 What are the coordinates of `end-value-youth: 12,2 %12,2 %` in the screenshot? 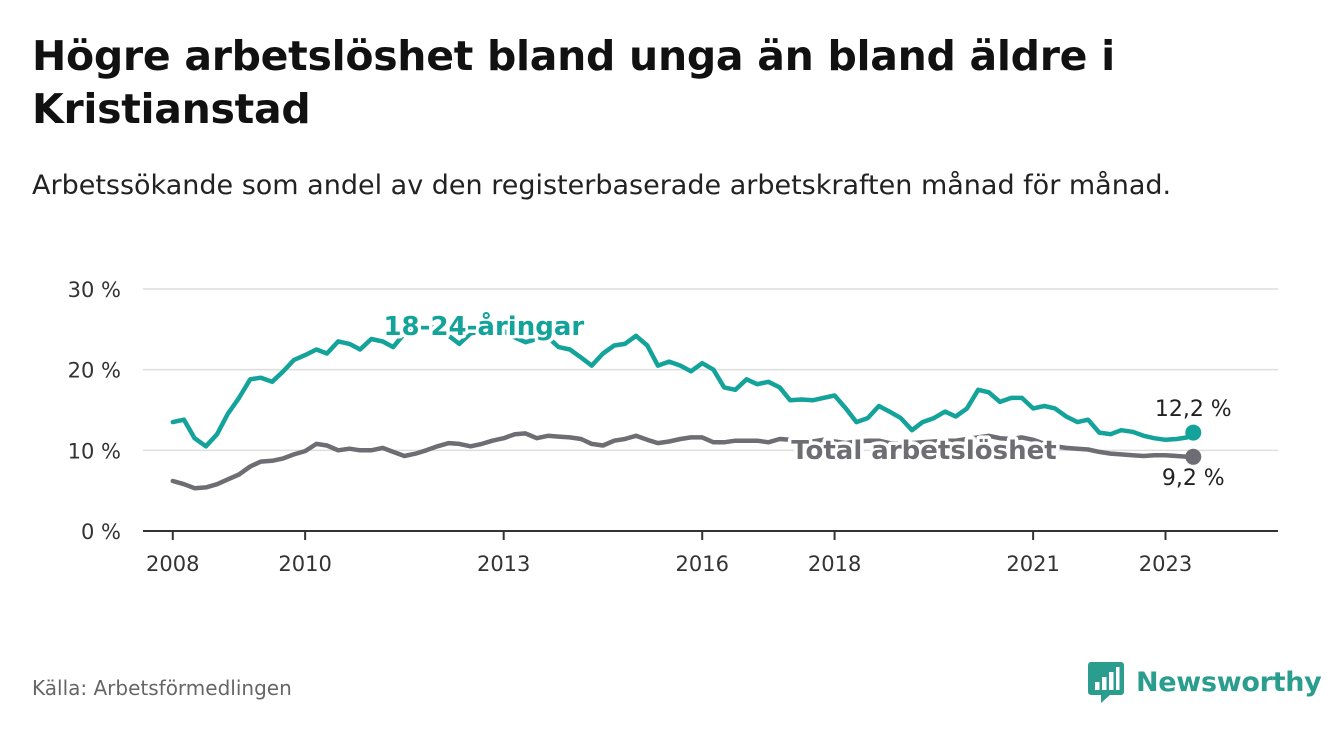 It's located at (1193, 410).